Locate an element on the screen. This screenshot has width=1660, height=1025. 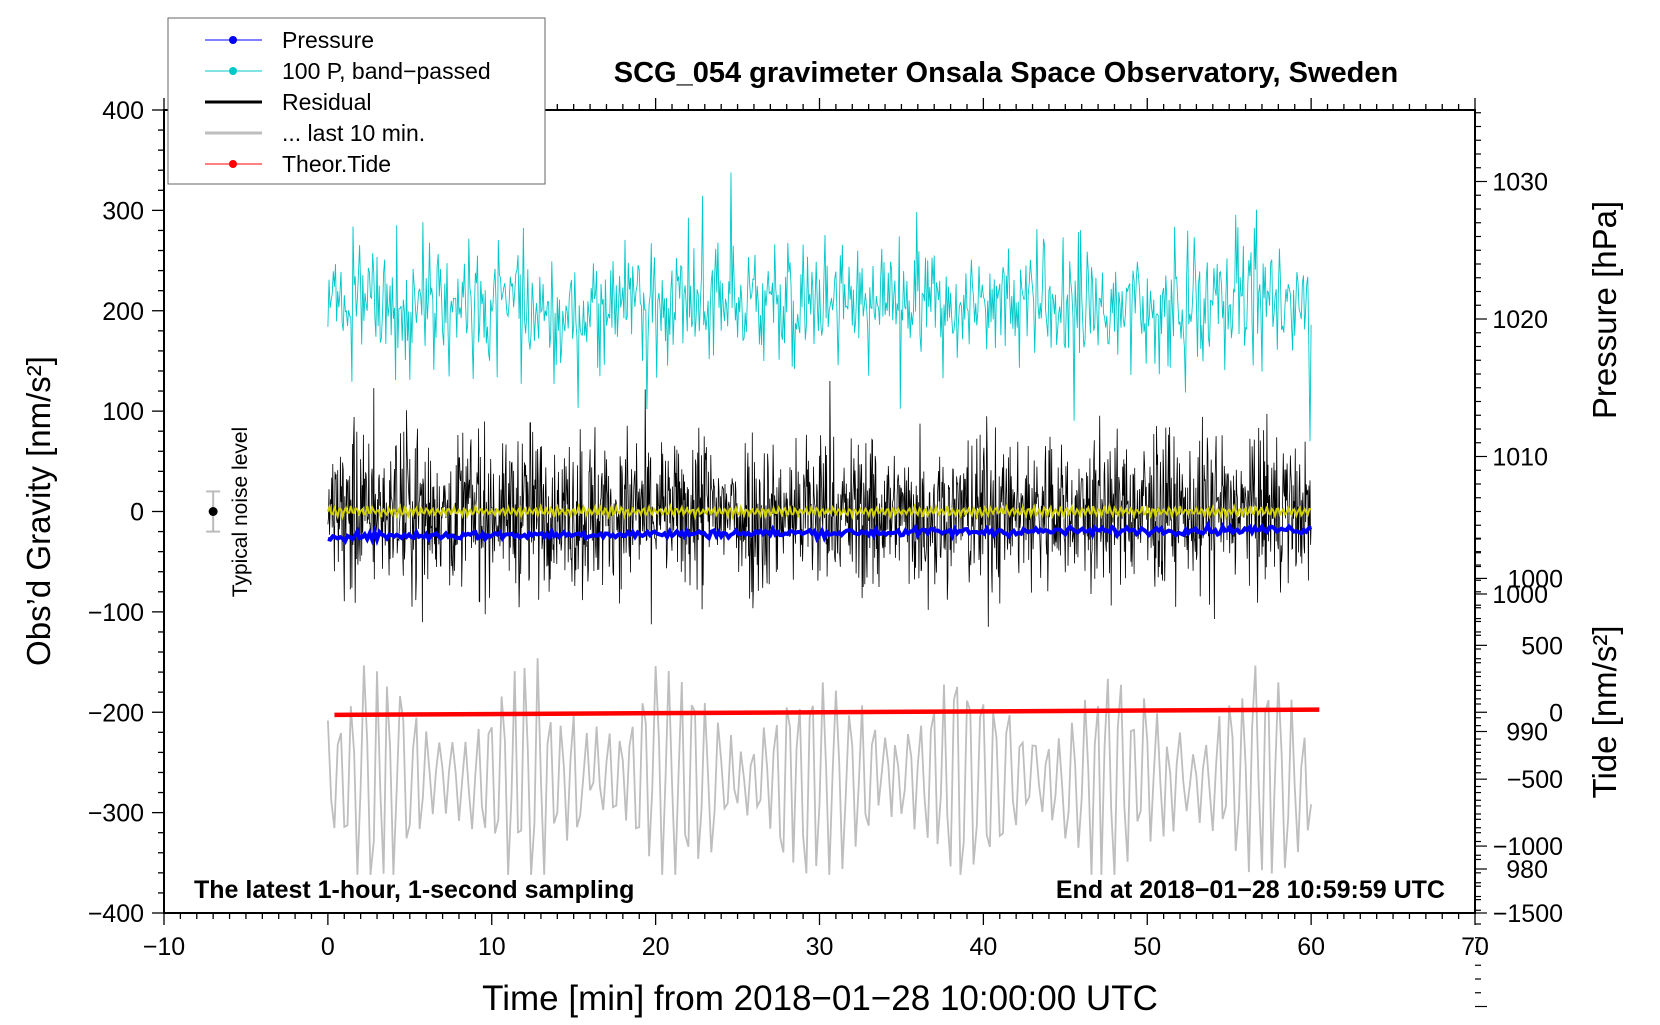
legend-label: Theor.Tide is located at coordinates (336, 164).